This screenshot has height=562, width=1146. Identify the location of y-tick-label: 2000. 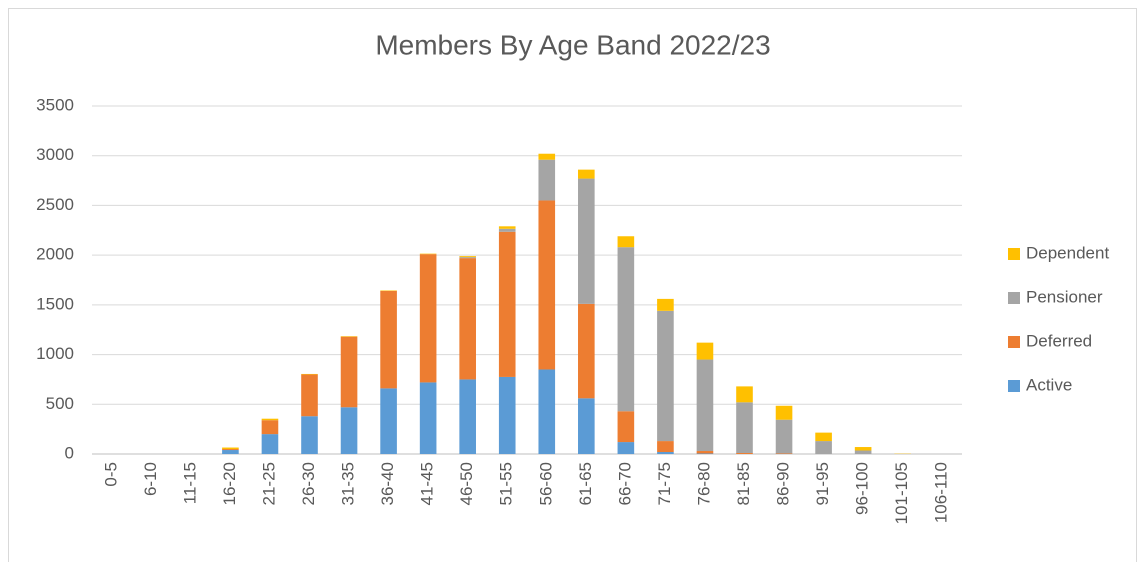
(55, 254).